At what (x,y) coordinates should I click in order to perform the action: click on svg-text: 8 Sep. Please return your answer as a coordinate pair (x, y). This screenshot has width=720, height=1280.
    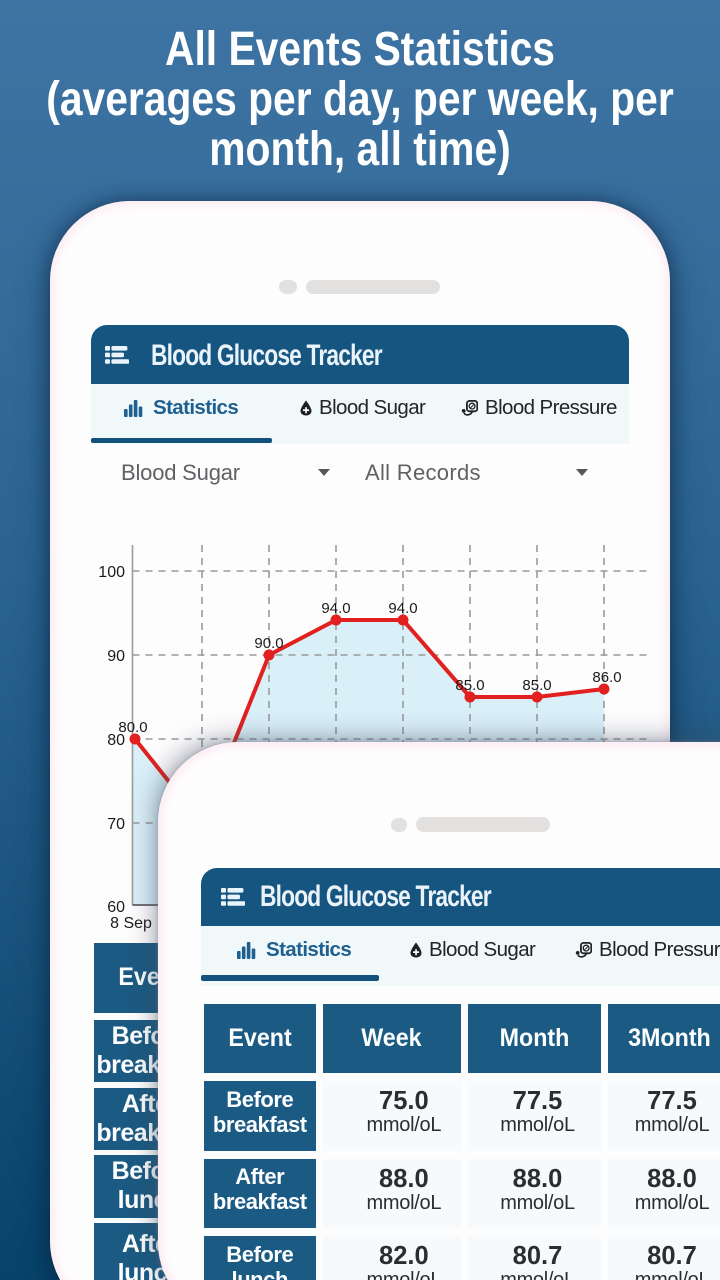
    Looking at the image, I should click on (131, 923).